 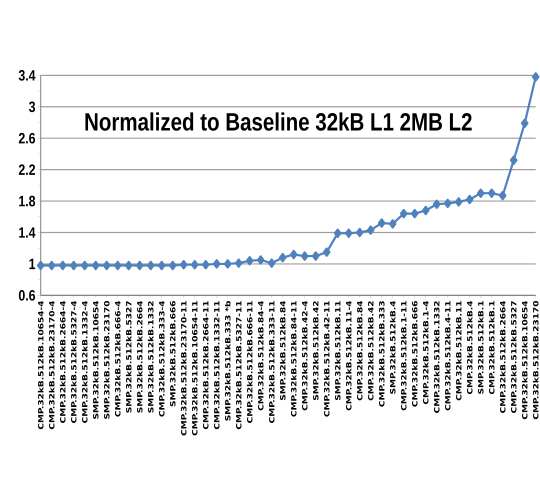 I want to click on y-tick-label: 2.6, so click(x=27, y=138).